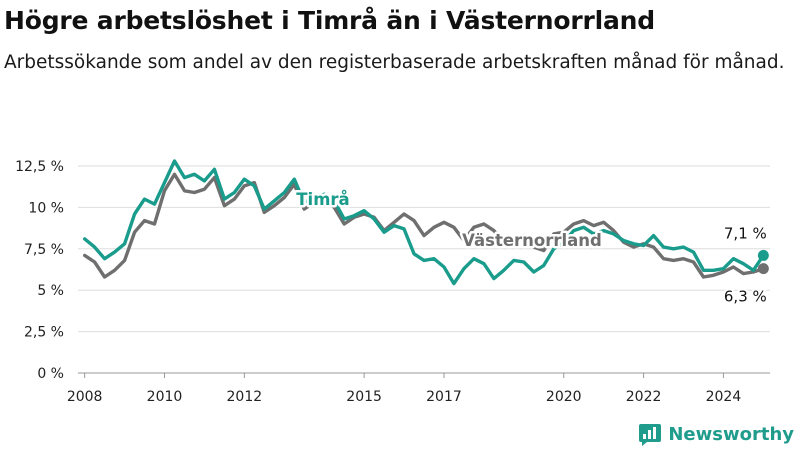 The width and height of the screenshot is (800, 450). Describe the element at coordinates (39, 167) in the screenshot. I see `y-tick-label: 12,5 %` at that location.